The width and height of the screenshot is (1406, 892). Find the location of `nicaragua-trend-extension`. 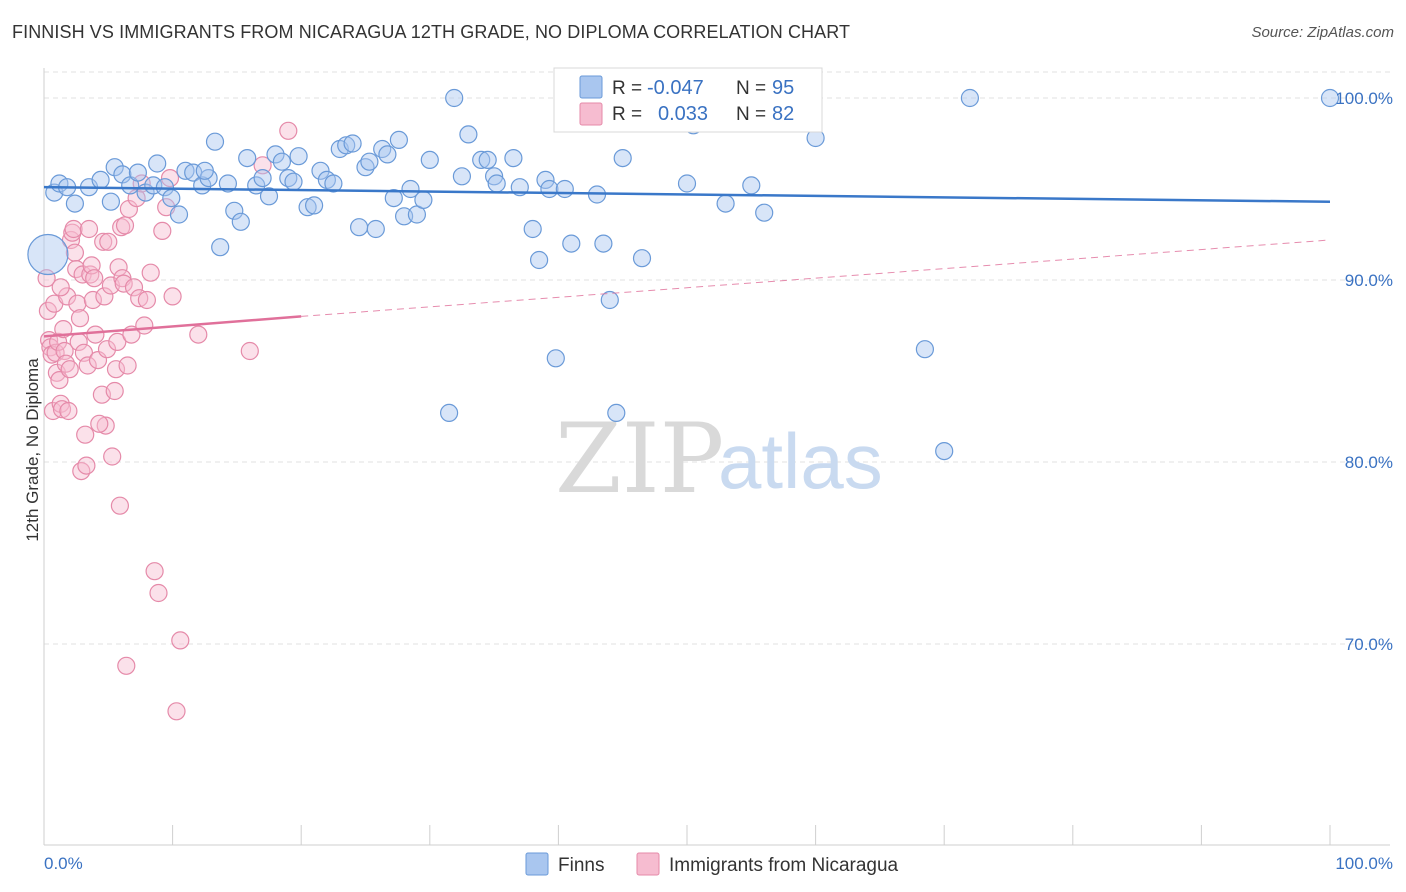

nicaragua-trend-extension is located at coordinates (816, 278).